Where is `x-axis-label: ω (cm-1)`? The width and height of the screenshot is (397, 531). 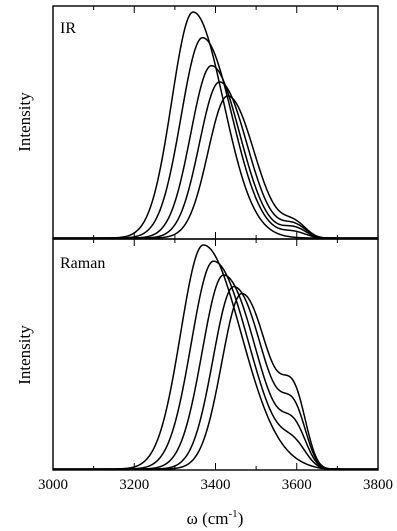
x-axis-label: ω (cm-1) is located at coordinates (215, 518).